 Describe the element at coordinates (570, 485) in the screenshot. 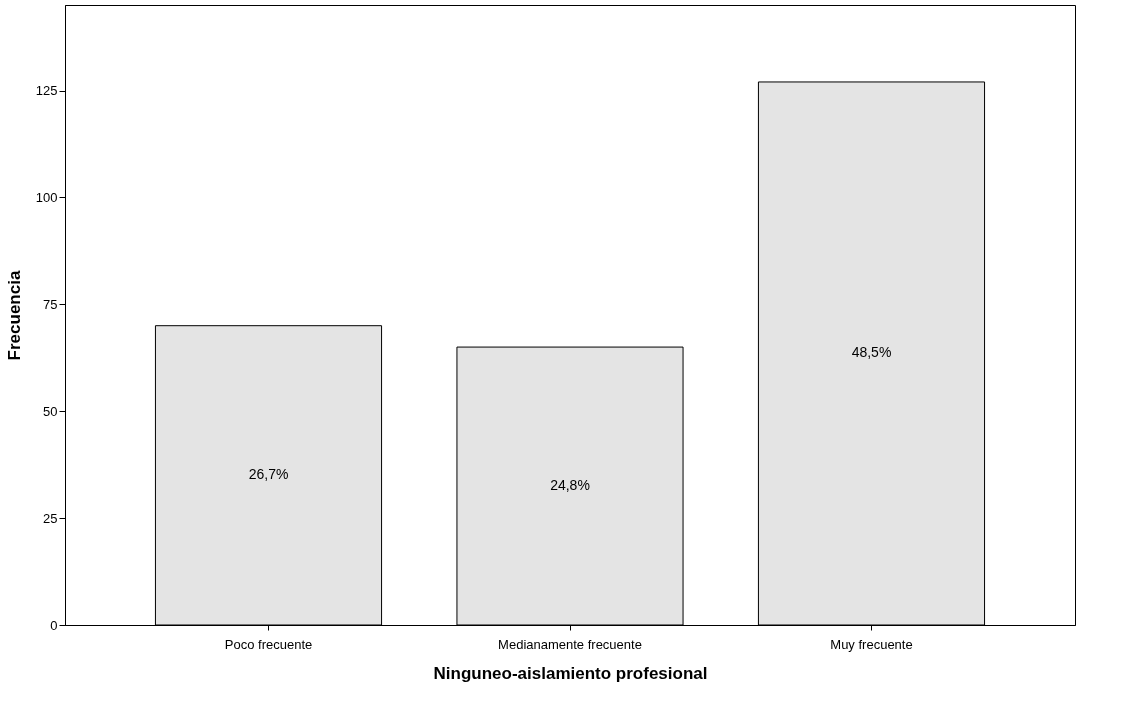

I see `annotation: 24,8%` at that location.